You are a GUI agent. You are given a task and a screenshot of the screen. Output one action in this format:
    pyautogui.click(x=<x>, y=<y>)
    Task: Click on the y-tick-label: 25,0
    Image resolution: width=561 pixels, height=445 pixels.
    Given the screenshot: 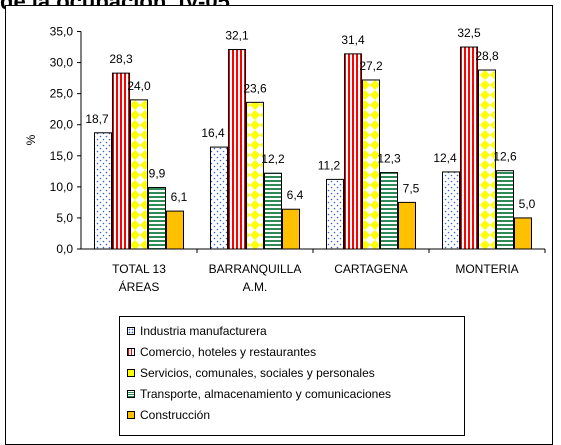 What is the action you would take?
    pyautogui.click(x=62, y=94)
    